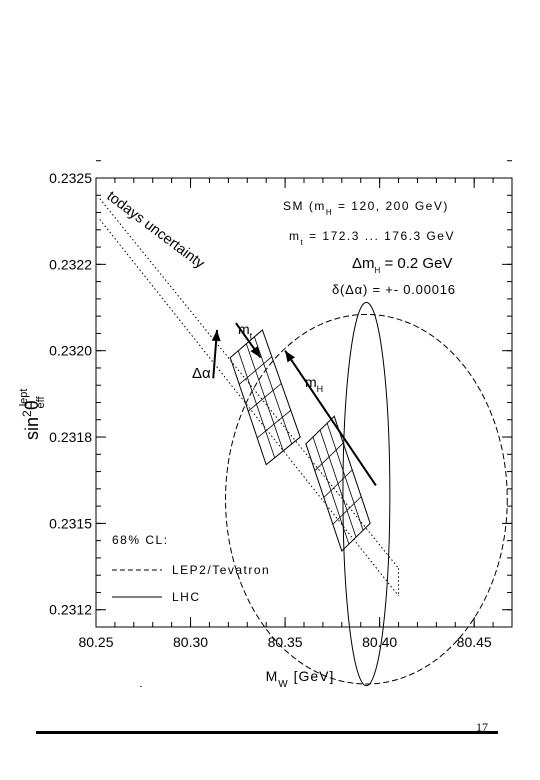  I want to click on arrow-da-head, so click(216, 335).